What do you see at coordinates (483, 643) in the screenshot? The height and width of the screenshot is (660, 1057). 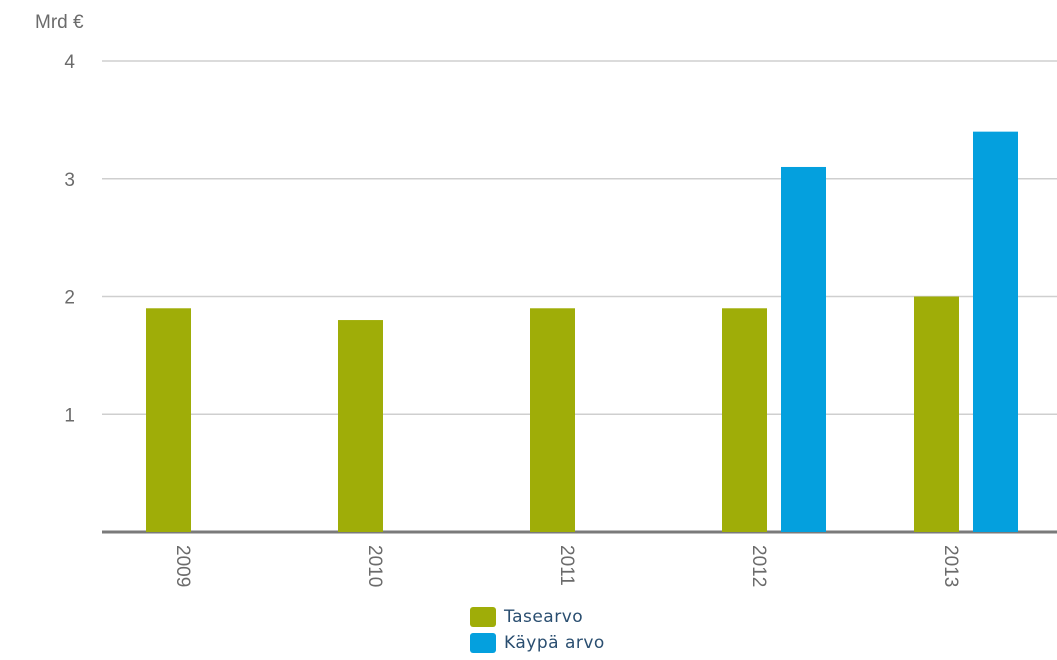 I see `legend-swatch-kaypa-arvo` at bounding box center [483, 643].